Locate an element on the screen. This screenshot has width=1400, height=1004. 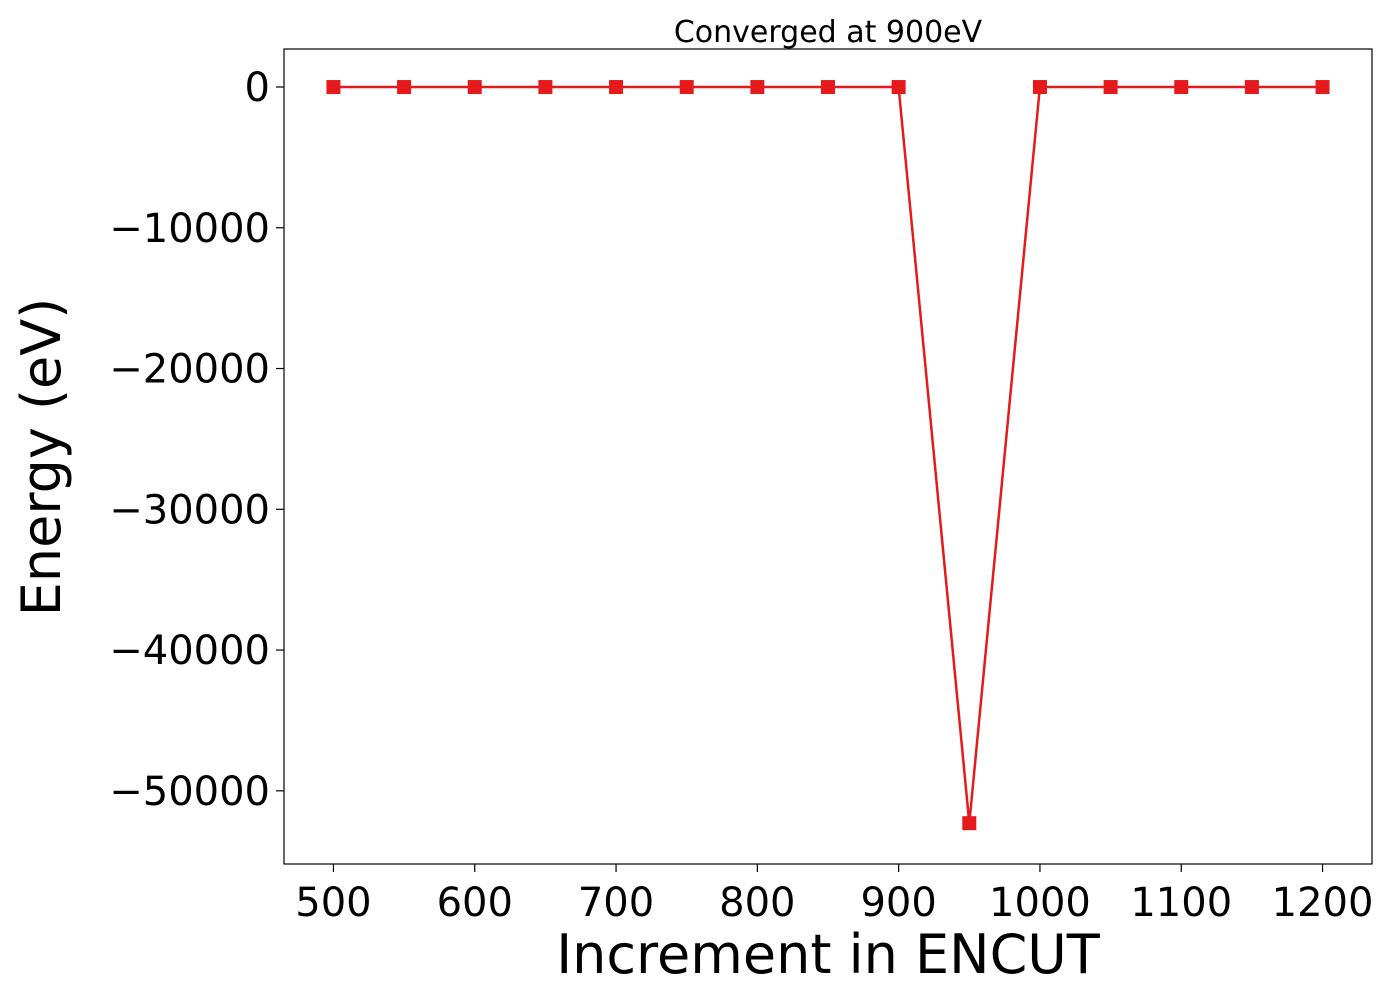
y-tick-label: −10000 is located at coordinates (189, 229).